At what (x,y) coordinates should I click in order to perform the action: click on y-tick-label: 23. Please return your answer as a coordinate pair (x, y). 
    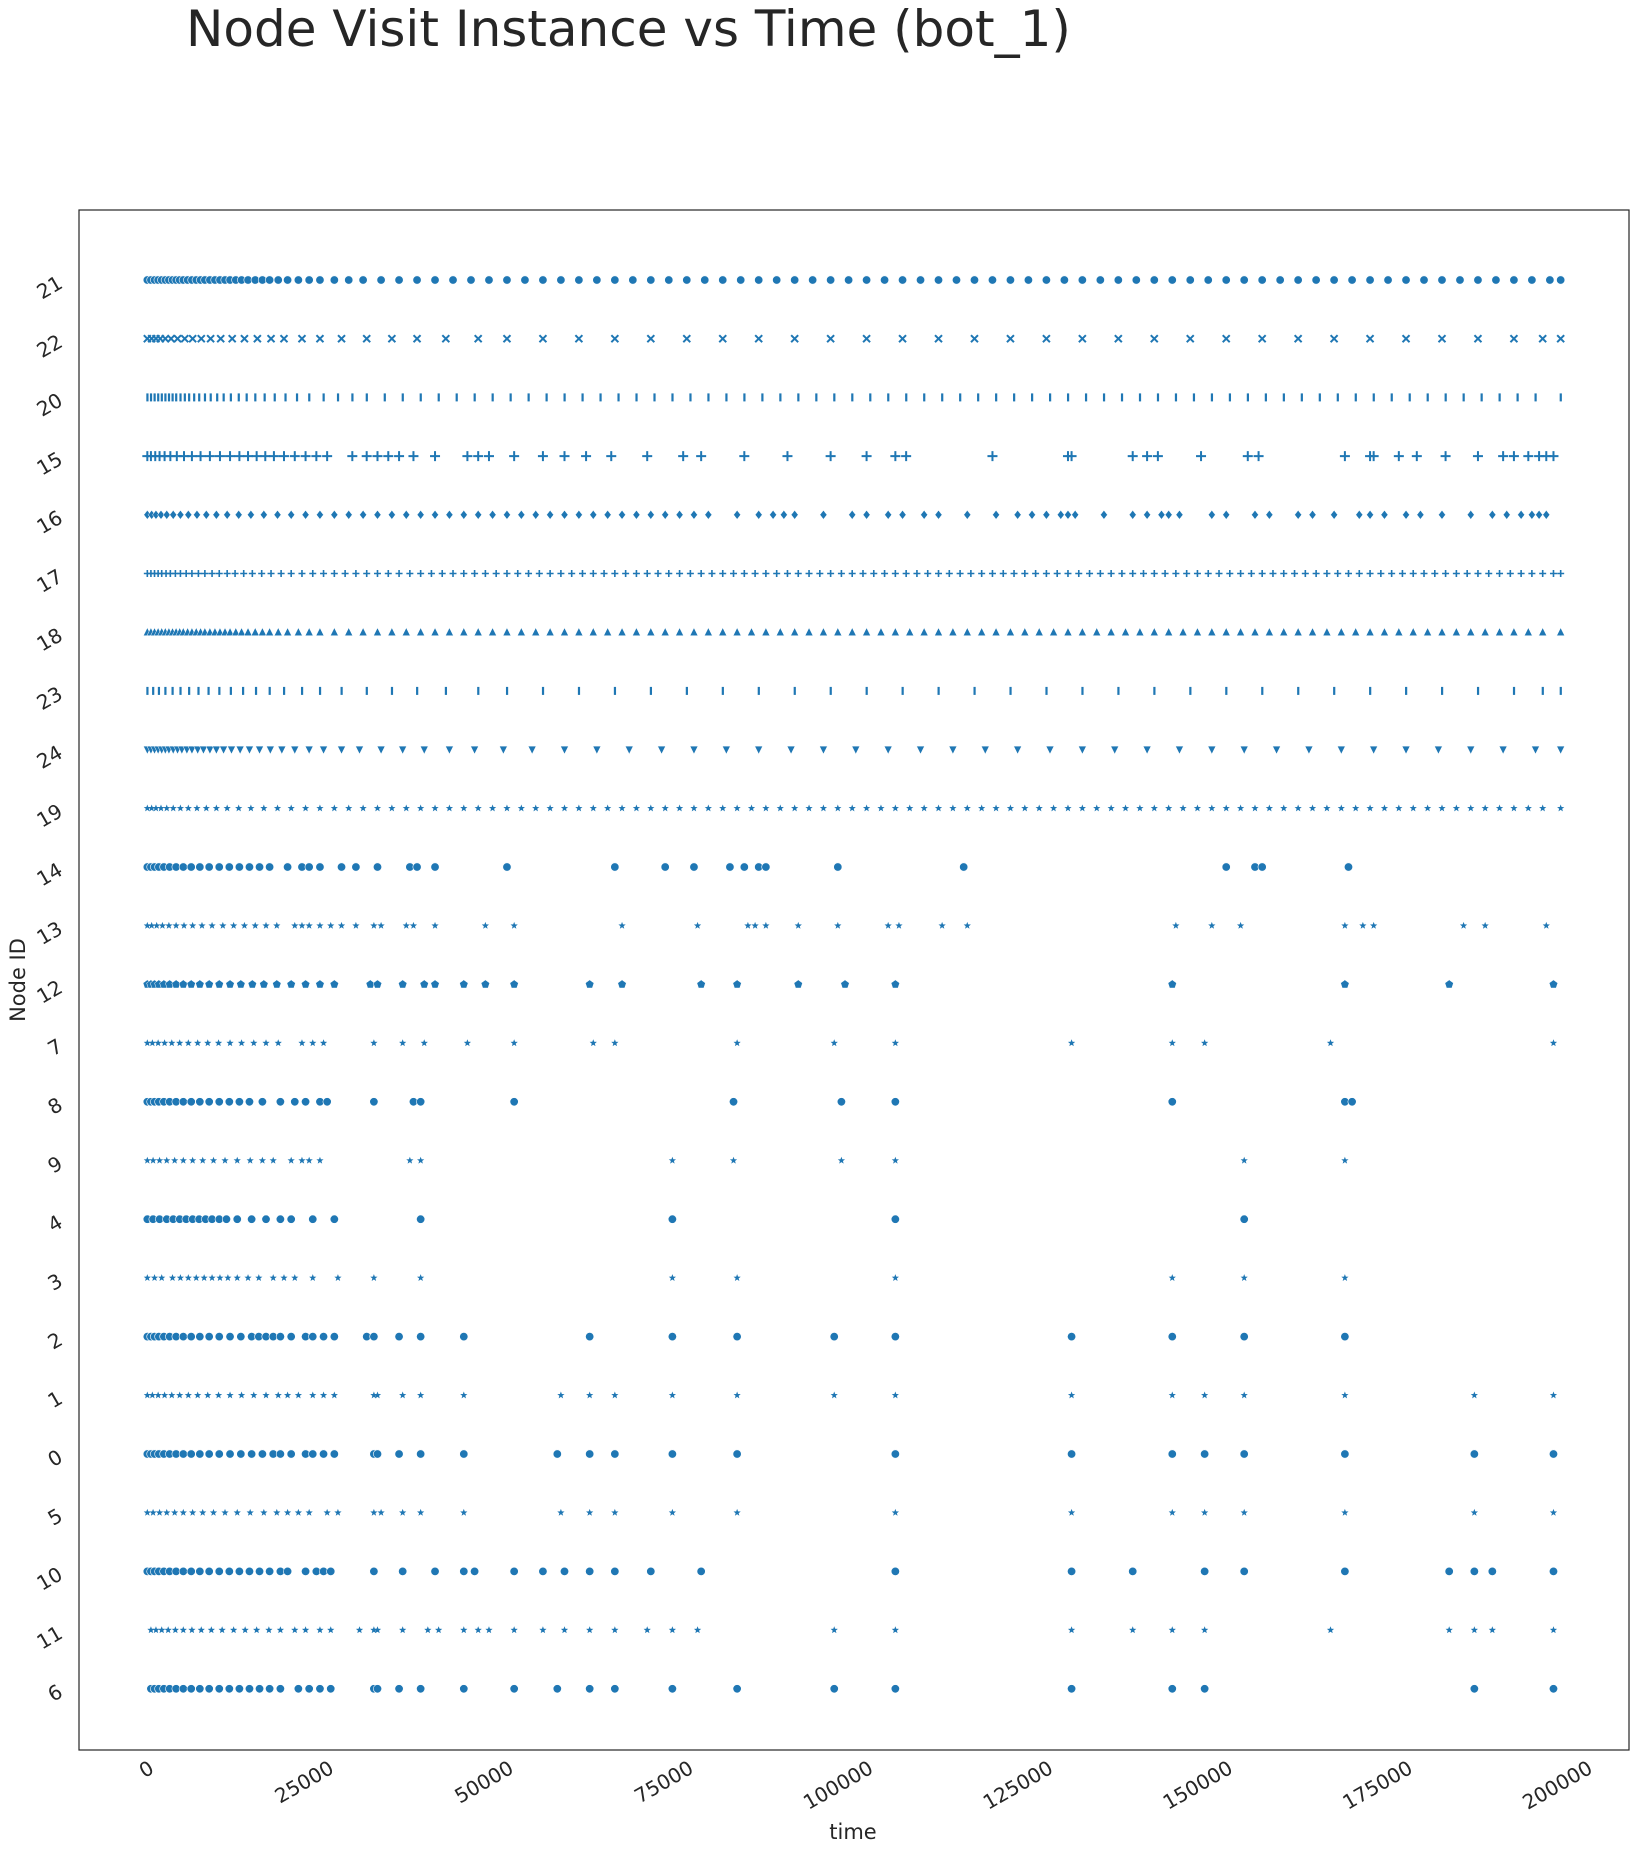
    Looking at the image, I should click on (49, 698).